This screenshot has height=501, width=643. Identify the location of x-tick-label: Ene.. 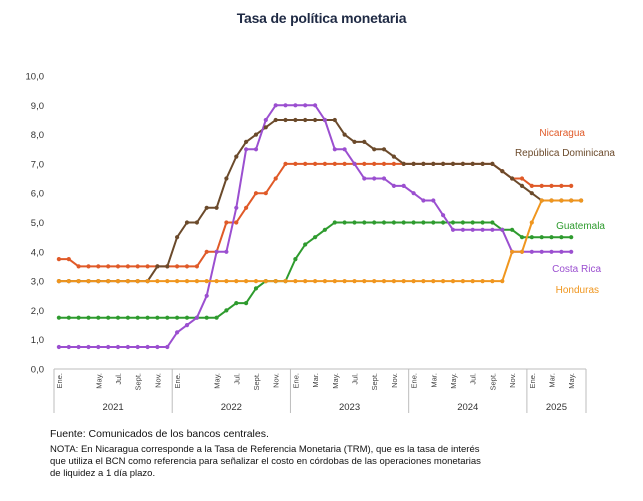
(414, 380).